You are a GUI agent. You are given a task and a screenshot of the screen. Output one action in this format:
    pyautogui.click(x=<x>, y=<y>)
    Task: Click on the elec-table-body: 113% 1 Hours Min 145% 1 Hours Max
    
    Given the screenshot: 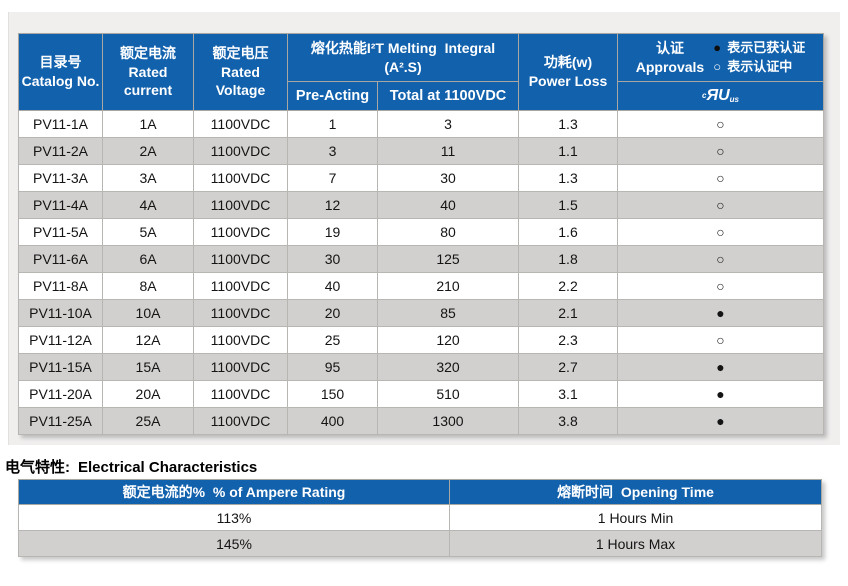 What is the action you would take?
    pyautogui.click(x=420, y=530)
    